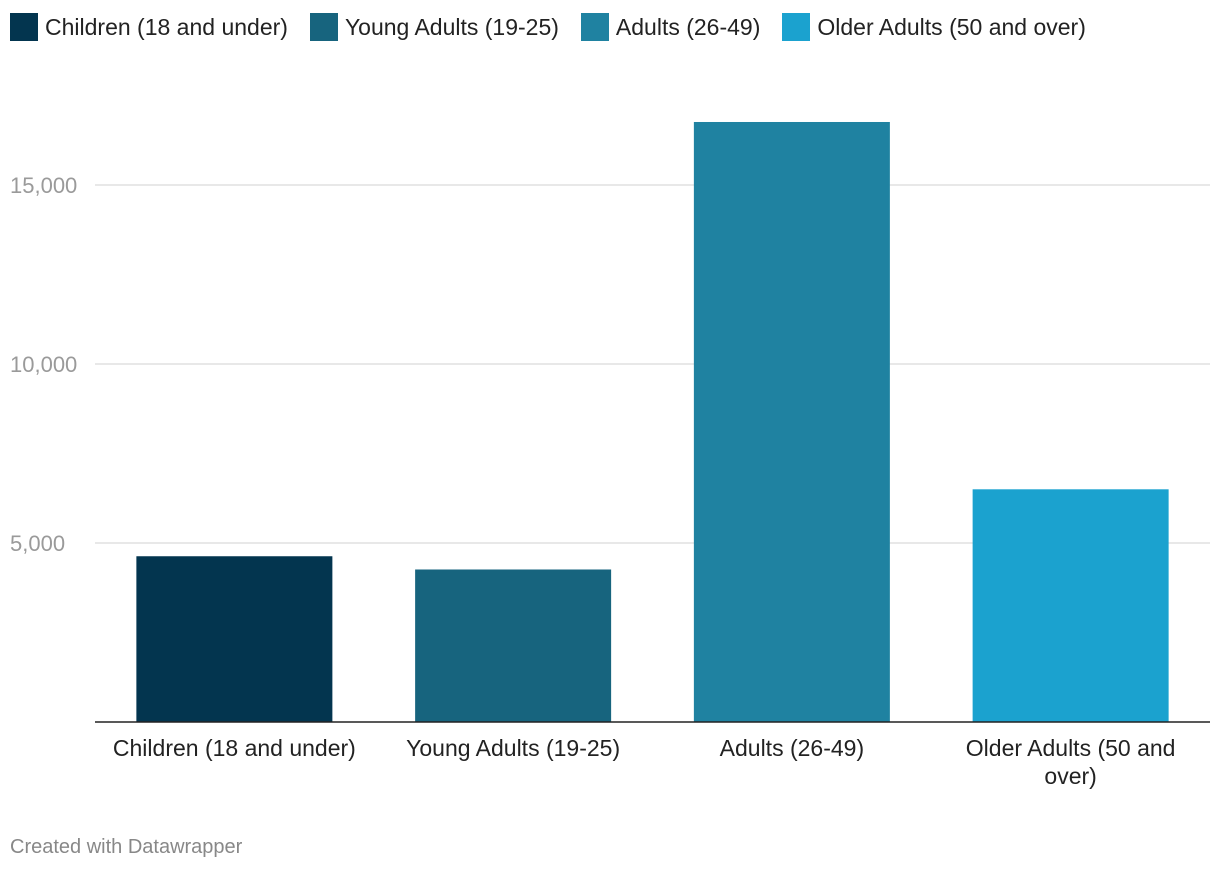 Image resolution: width=1220 pixels, height=872 pixels. Describe the element at coordinates (43, 364) in the screenshot. I see `y-tick-label: 10,000` at that location.